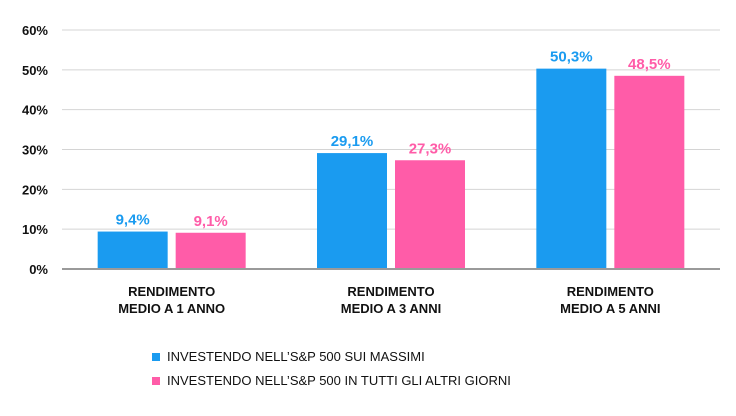 The height and width of the screenshot is (416, 736). I want to click on data-label: 50,3%, so click(571, 57).